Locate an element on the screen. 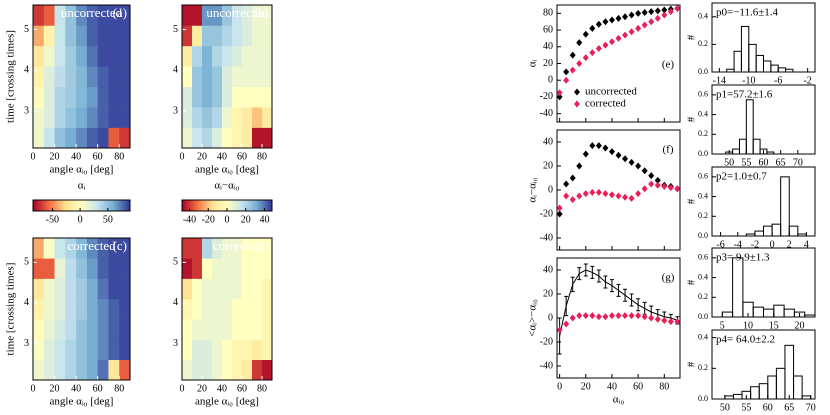 This screenshot has height=415, width=830. y-tick-label: 40 is located at coordinates (548, 46).